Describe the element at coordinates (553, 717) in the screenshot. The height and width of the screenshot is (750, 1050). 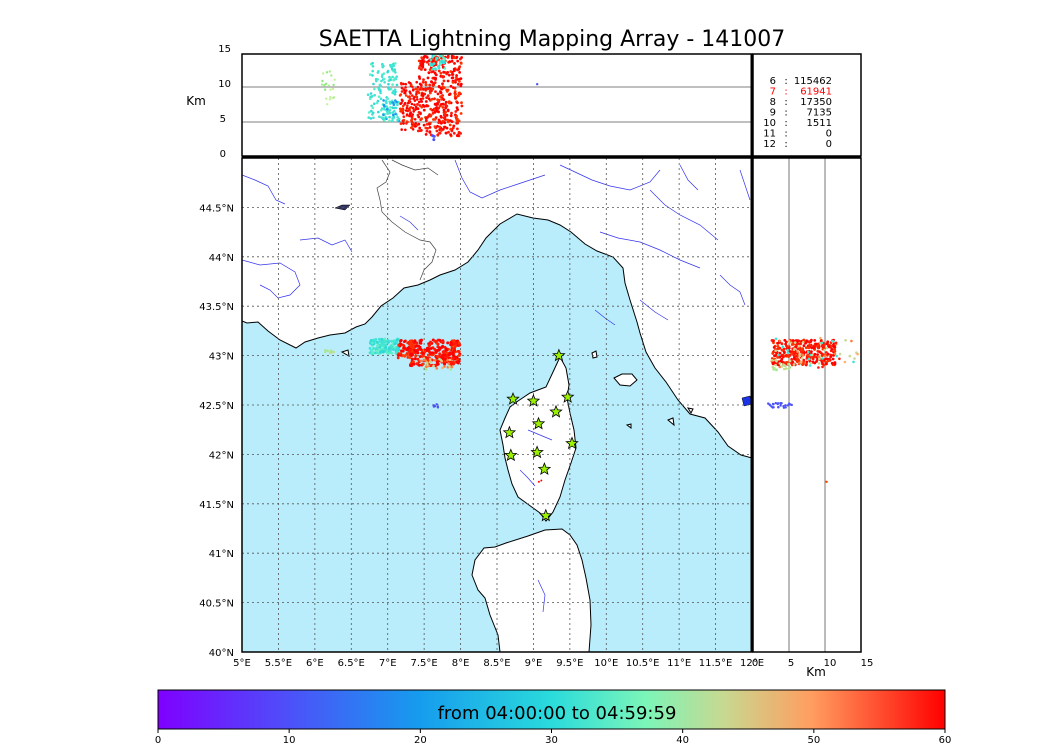
I see `colorbar: from 04:00:00 to 04:59:59 0 10 20 30 40 50 60` at that location.